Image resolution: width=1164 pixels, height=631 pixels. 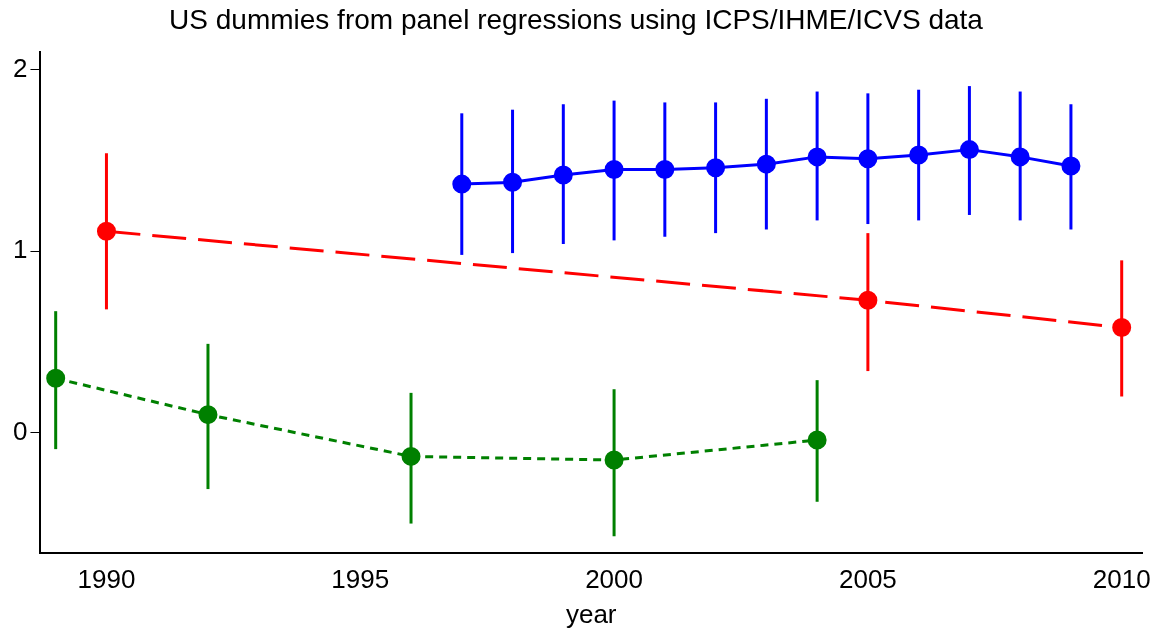 What do you see at coordinates (591, 613) in the screenshot?
I see `x-axis-title: year` at bounding box center [591, 613].